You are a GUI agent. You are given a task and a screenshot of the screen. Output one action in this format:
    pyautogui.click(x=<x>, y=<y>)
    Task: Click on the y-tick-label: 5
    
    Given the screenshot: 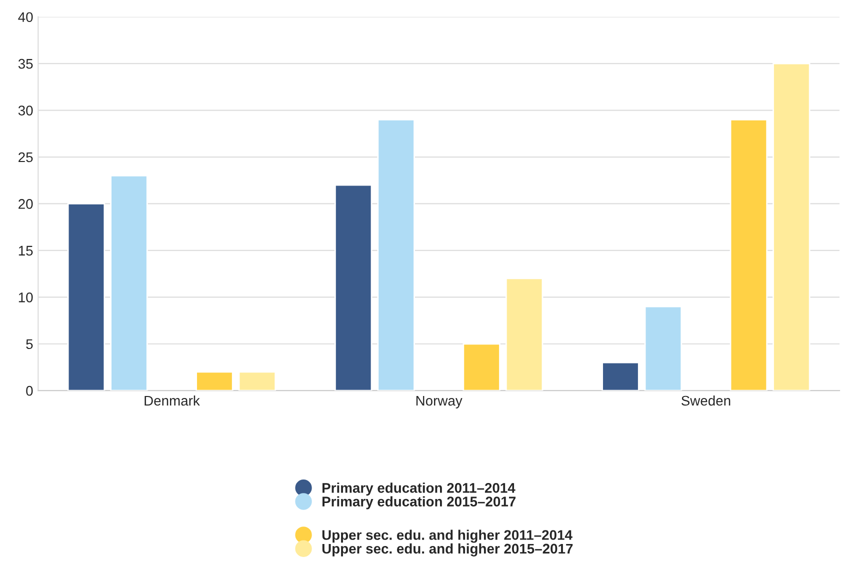 What is the action you would take?
    pyautogui.click(x=29, y=344)
    